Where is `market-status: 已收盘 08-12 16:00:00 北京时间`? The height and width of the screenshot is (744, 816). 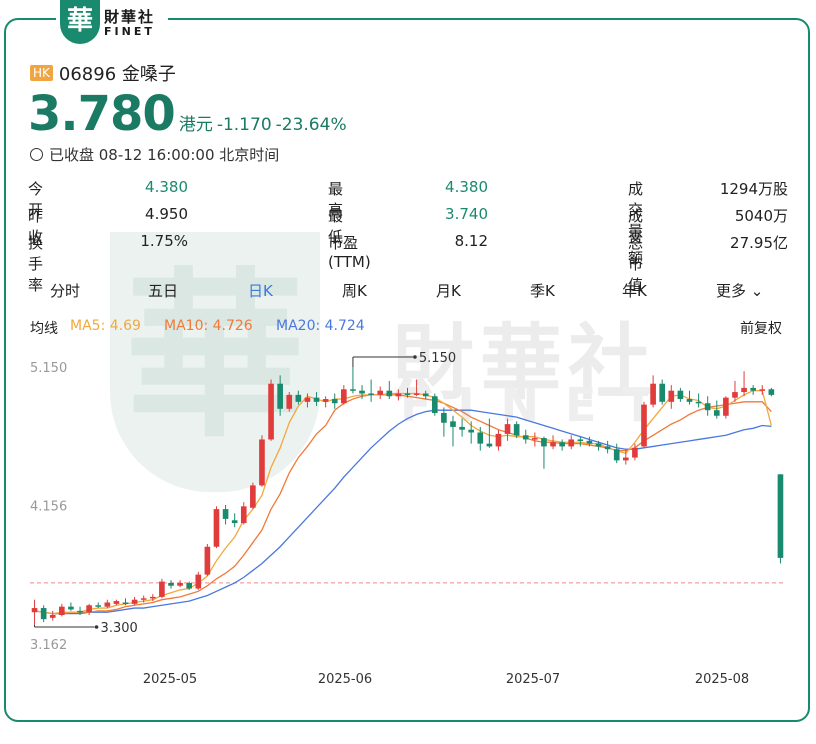
market-status: 已收盘 08-12 16:00:00 北京时间 is located at coordinates (154, 154).